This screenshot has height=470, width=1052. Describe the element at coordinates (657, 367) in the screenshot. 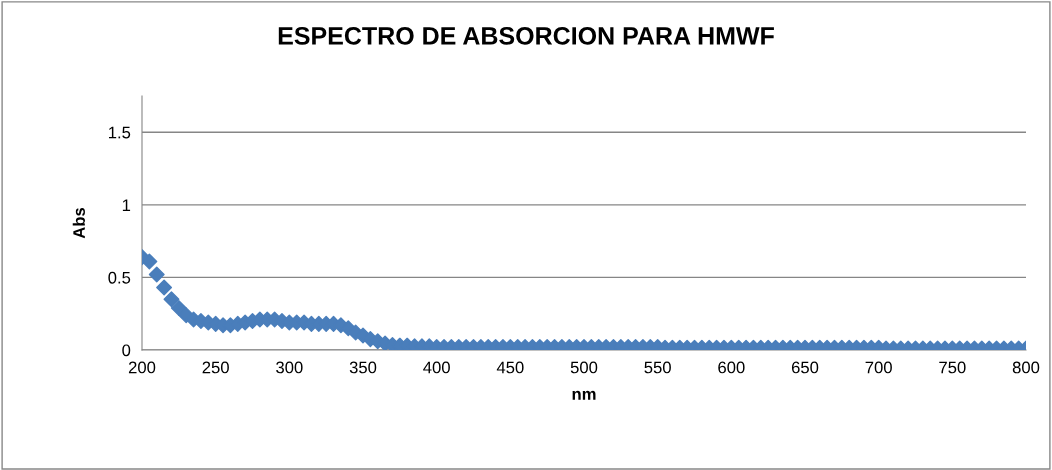

I see `x-tick-label: 550` at that location.